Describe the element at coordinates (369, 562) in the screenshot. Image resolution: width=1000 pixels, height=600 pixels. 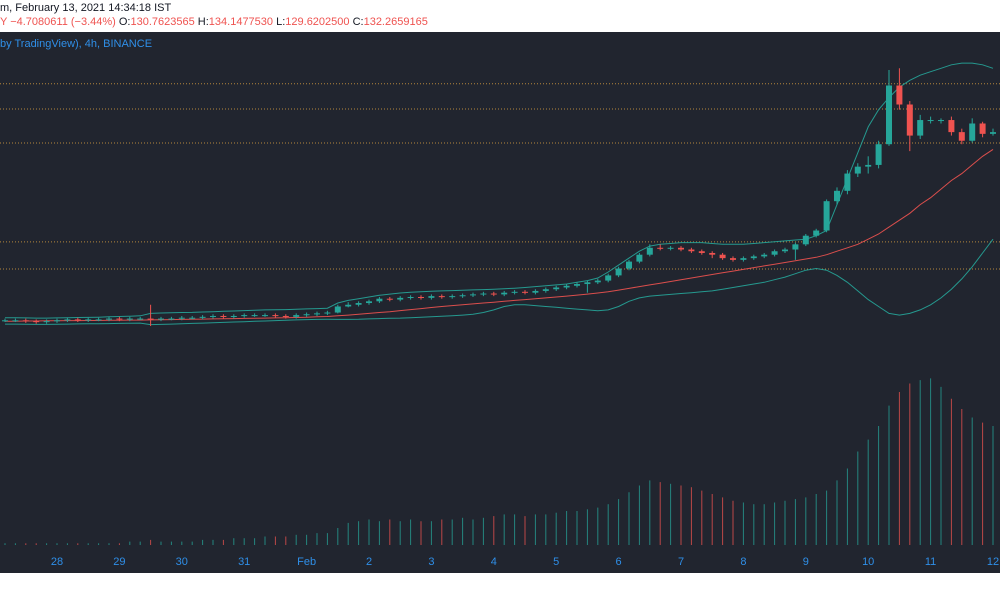
I see `x-tick-label: 2` at that location.